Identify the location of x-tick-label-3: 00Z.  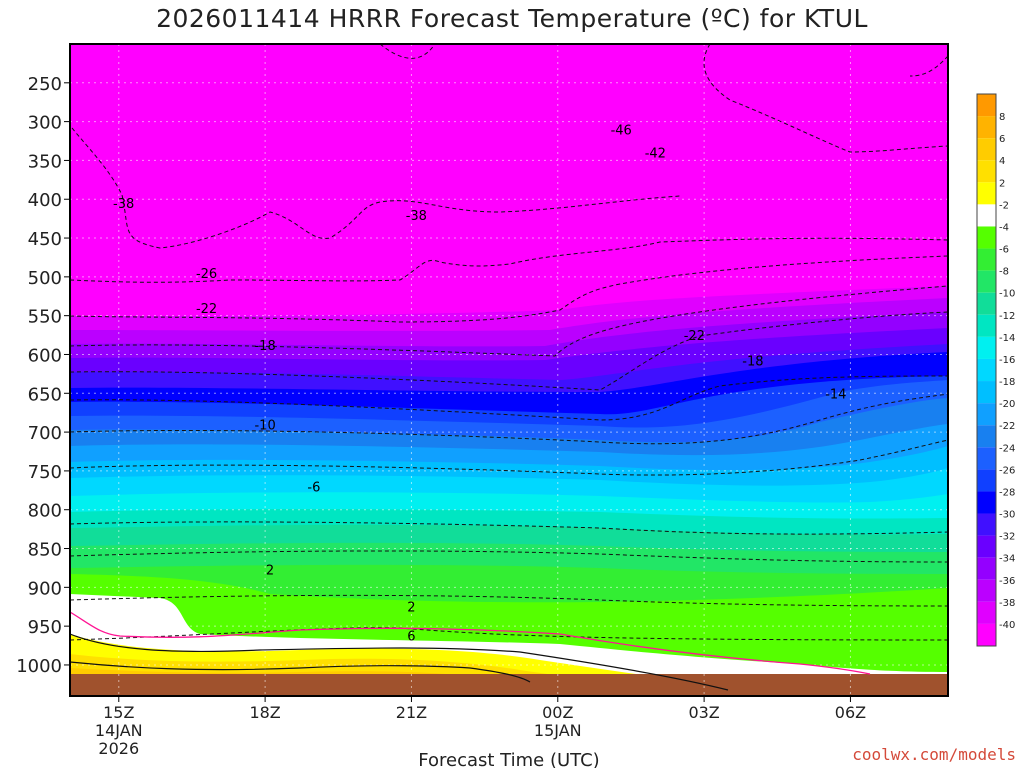
(557, 712).